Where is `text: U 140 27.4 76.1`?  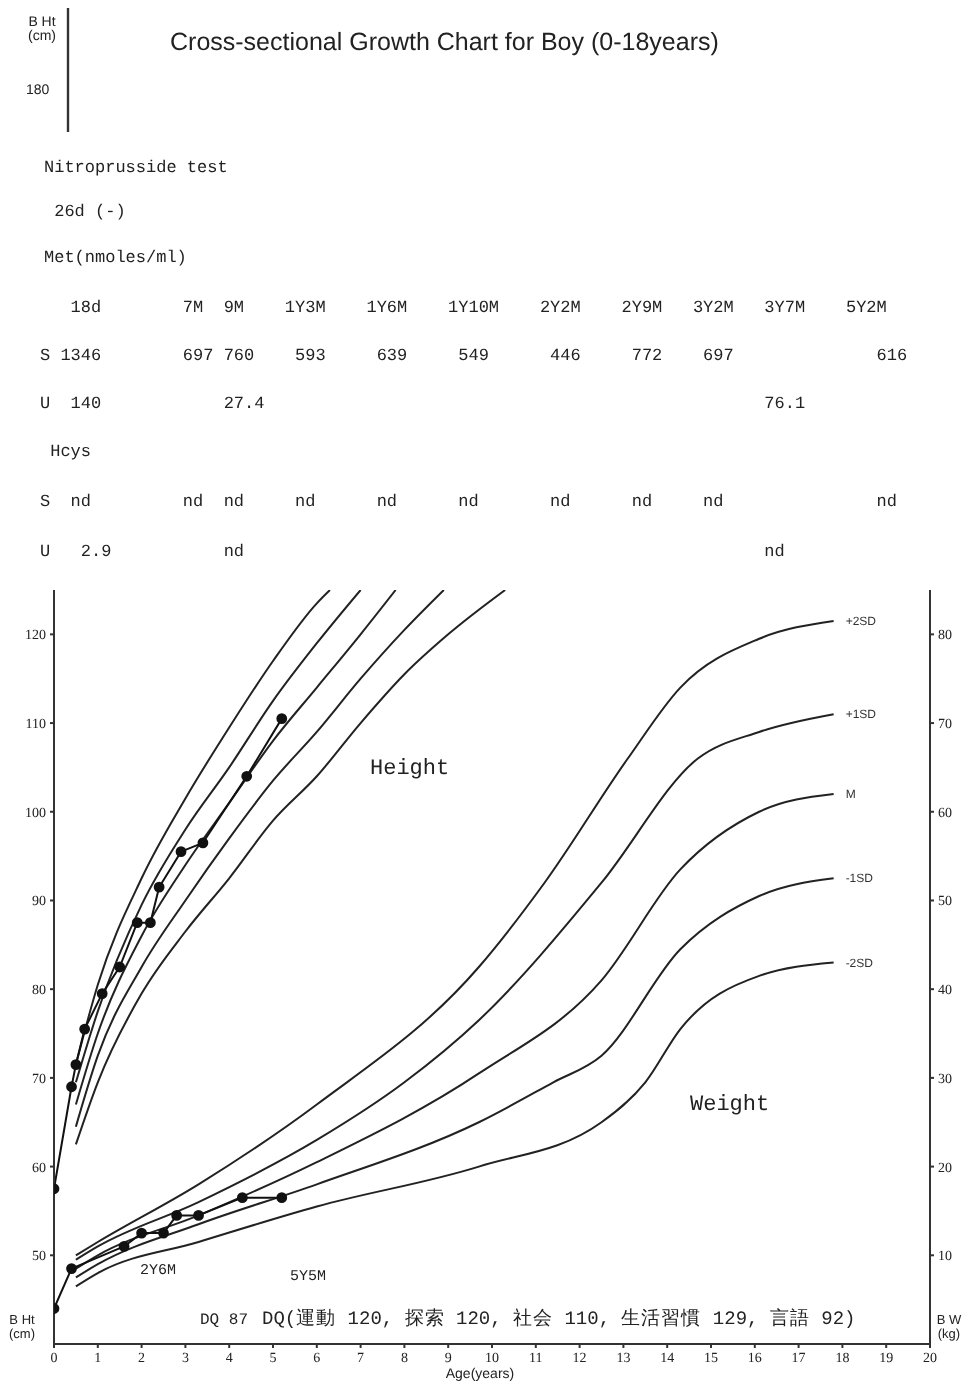
text: U 140 27.4 76.1 is located at coordinates (423, 404).